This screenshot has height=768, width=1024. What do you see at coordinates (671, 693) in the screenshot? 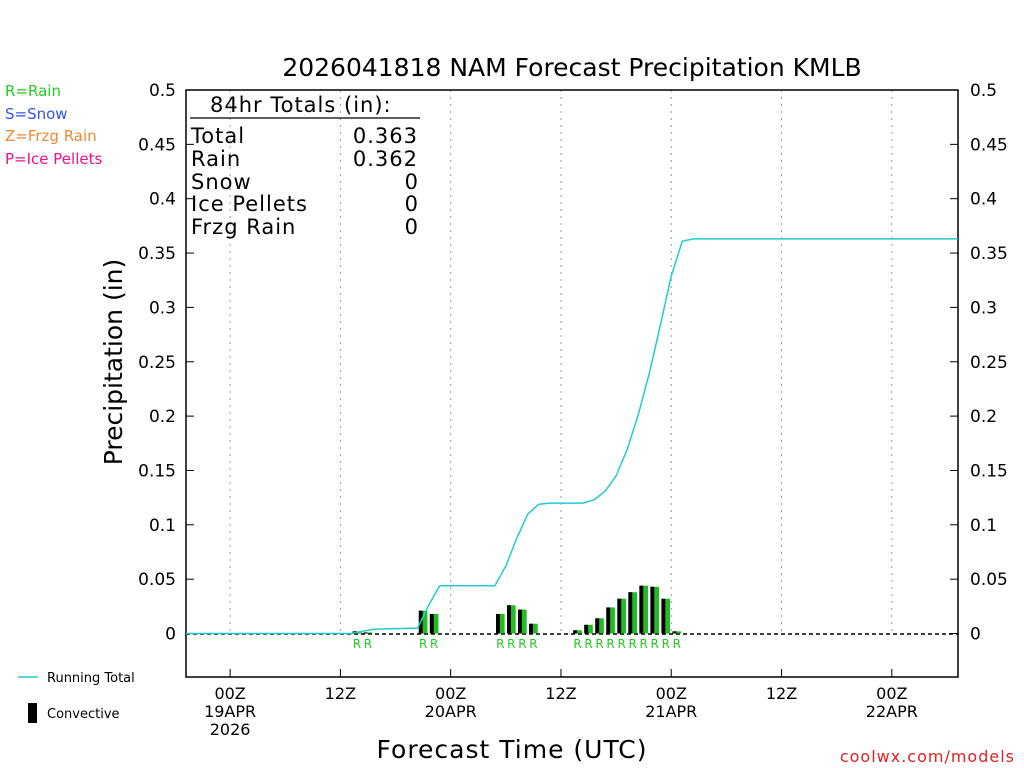
I see `x-tick-label-4-0: 00Z` at bounding box center [671, 693].